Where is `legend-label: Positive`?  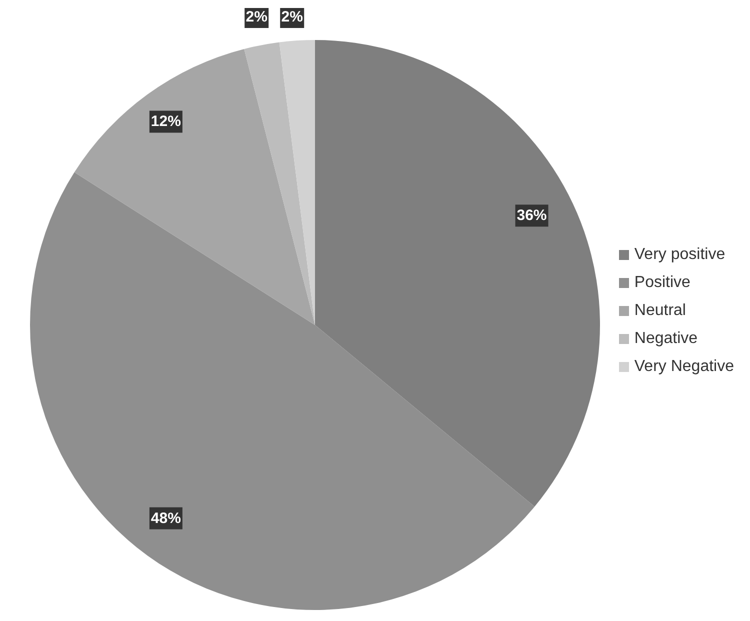
legend-label: Positive is located at coordinates (662, 283).